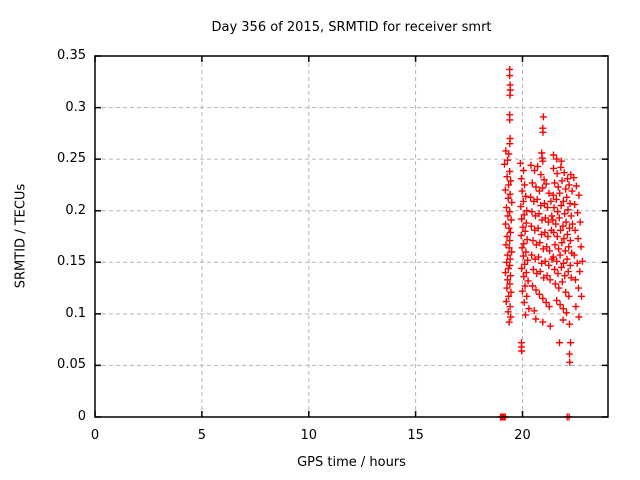  Describe the element at coordinates (75, 210) in the screenshot. I see `y-tick-label: 0.2` at that location.